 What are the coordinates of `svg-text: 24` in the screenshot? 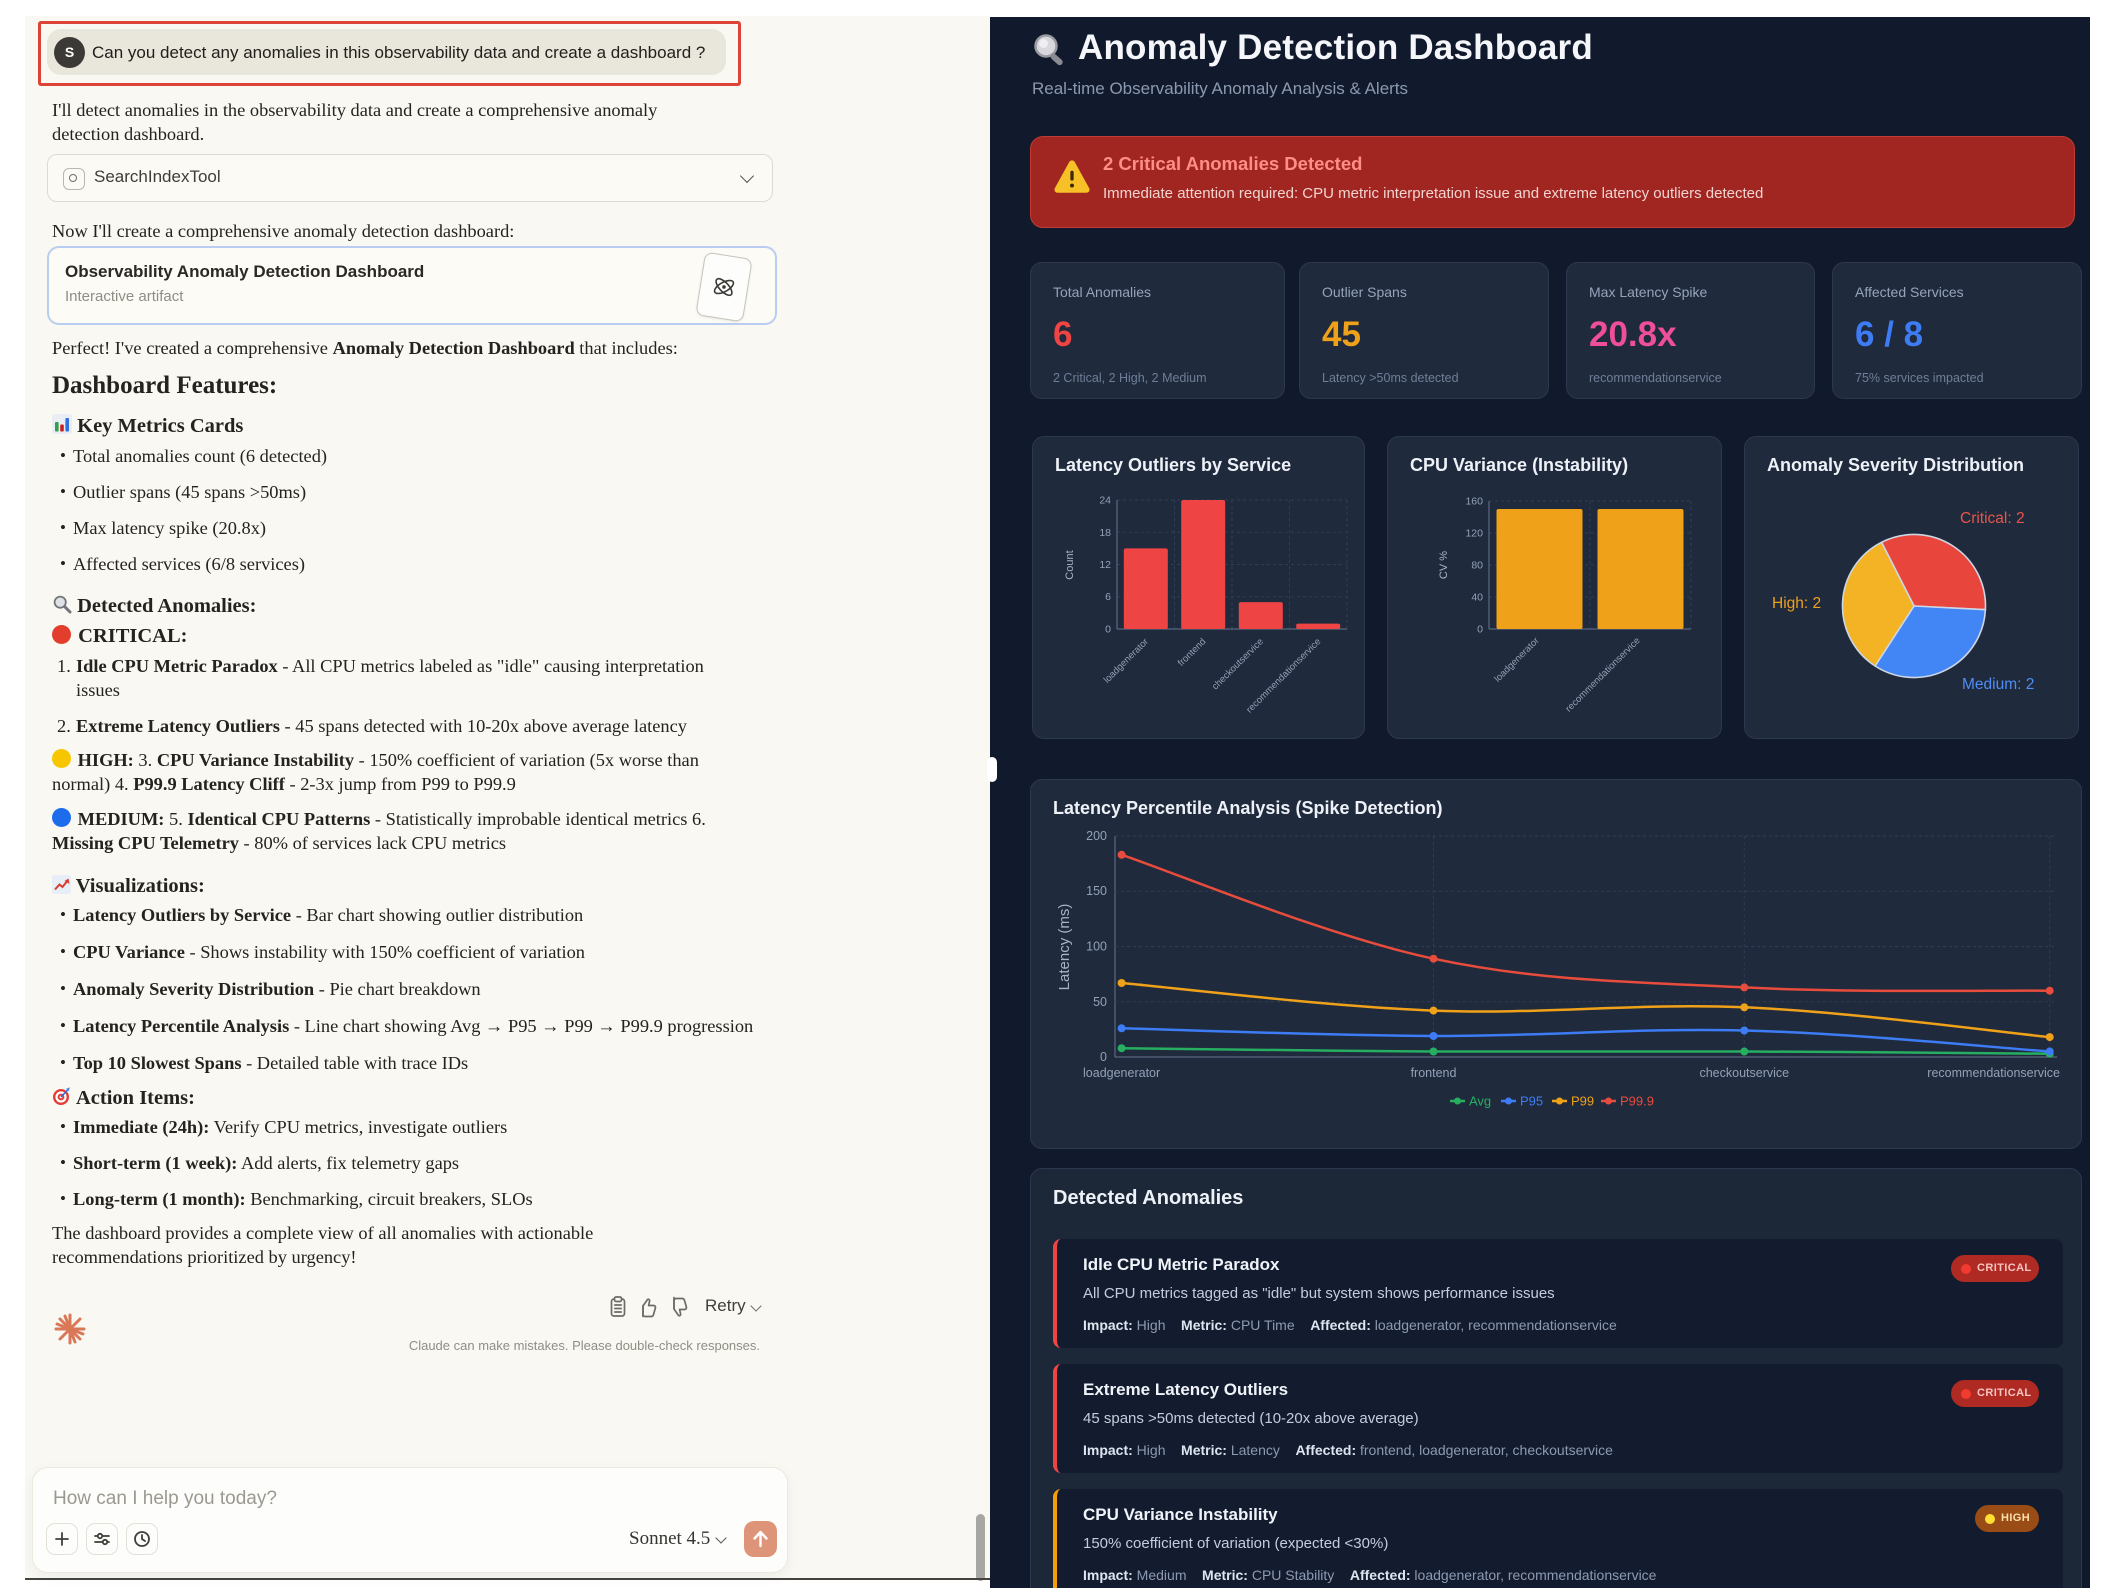 It's located at (1105, 501).